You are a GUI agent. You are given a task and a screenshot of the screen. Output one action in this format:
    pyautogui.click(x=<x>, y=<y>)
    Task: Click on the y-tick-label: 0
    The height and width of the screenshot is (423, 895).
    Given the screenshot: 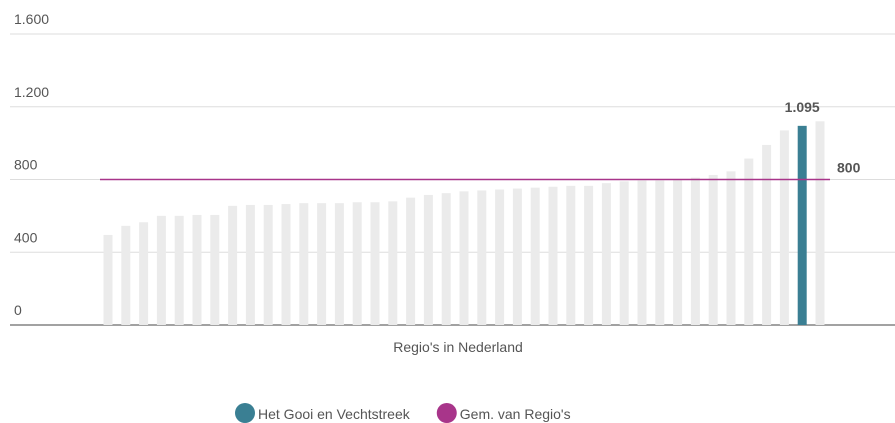 What is the action you would take?
    pyautogui.click(x=18, y=310)
    